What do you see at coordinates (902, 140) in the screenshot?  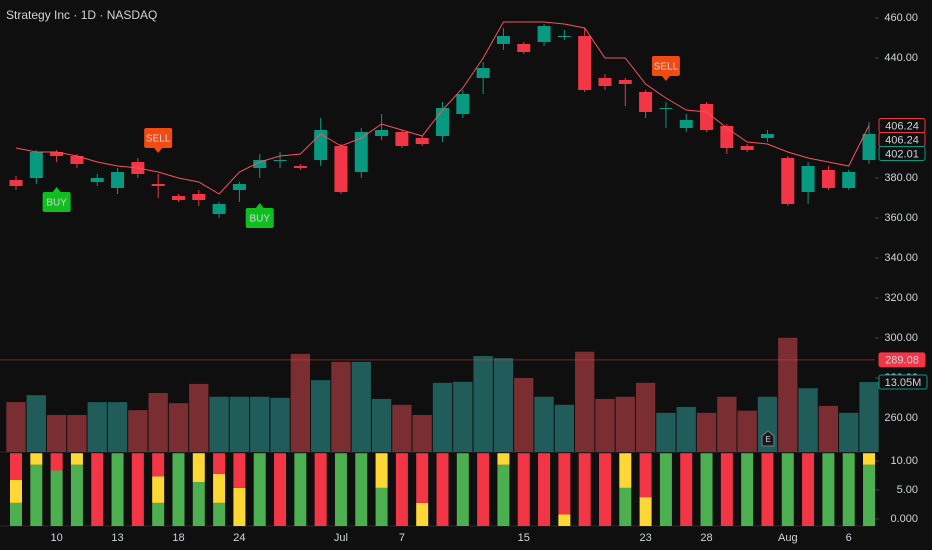 I see `price-tag-label: 406.24` at bounding box center [902, 140].